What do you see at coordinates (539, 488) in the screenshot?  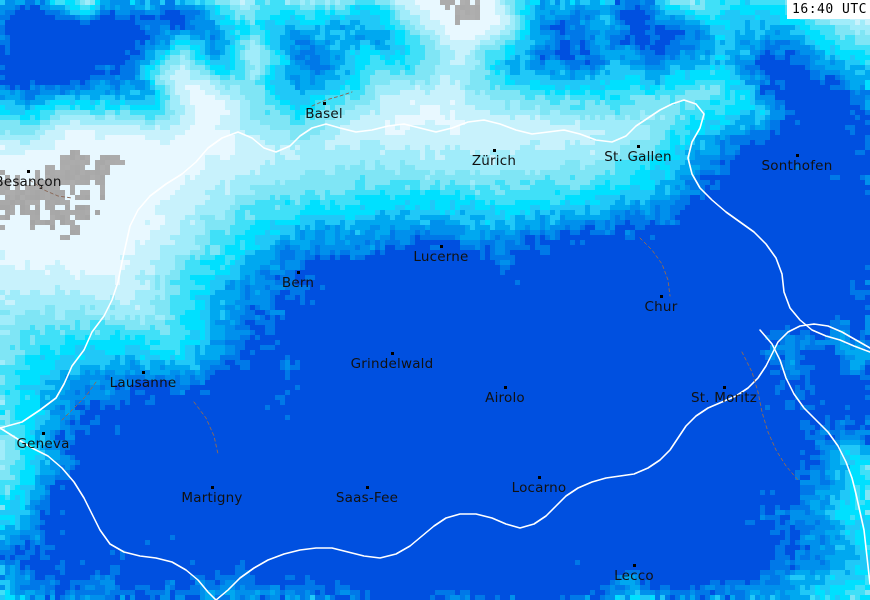 I see `city-label: Locarno` at bounding box center [539, 488].